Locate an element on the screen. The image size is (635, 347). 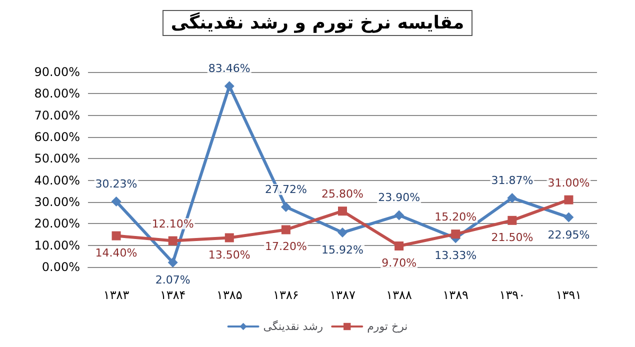
data-label: 12.10% is located at coordinates (173, 223).